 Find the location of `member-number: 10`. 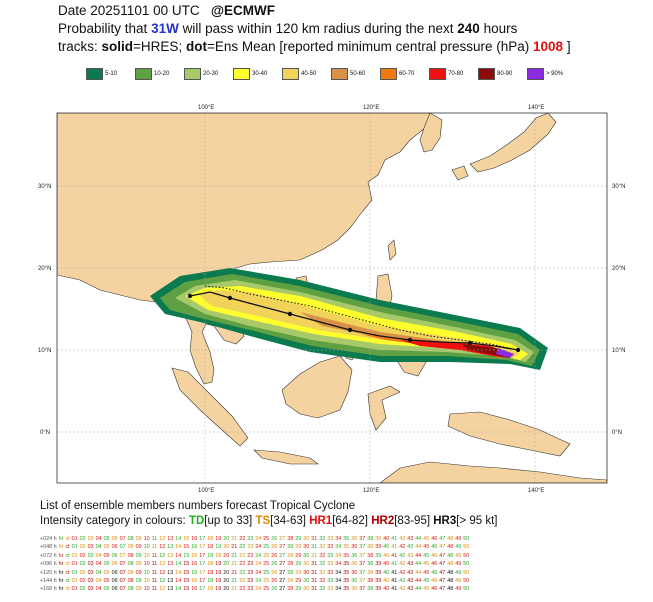

member-number: 10 is located at coordinates (146, 564).